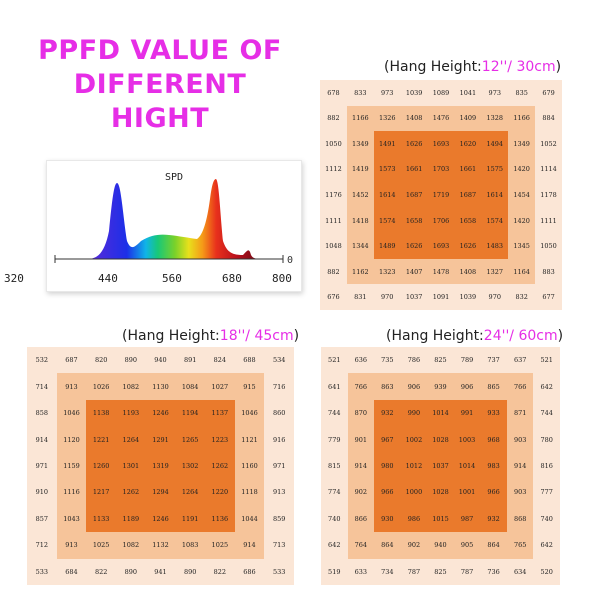  Describe the element at coordinates (495, 246) in the screenshot. I see `ppfd-cell: 1483` at that location.